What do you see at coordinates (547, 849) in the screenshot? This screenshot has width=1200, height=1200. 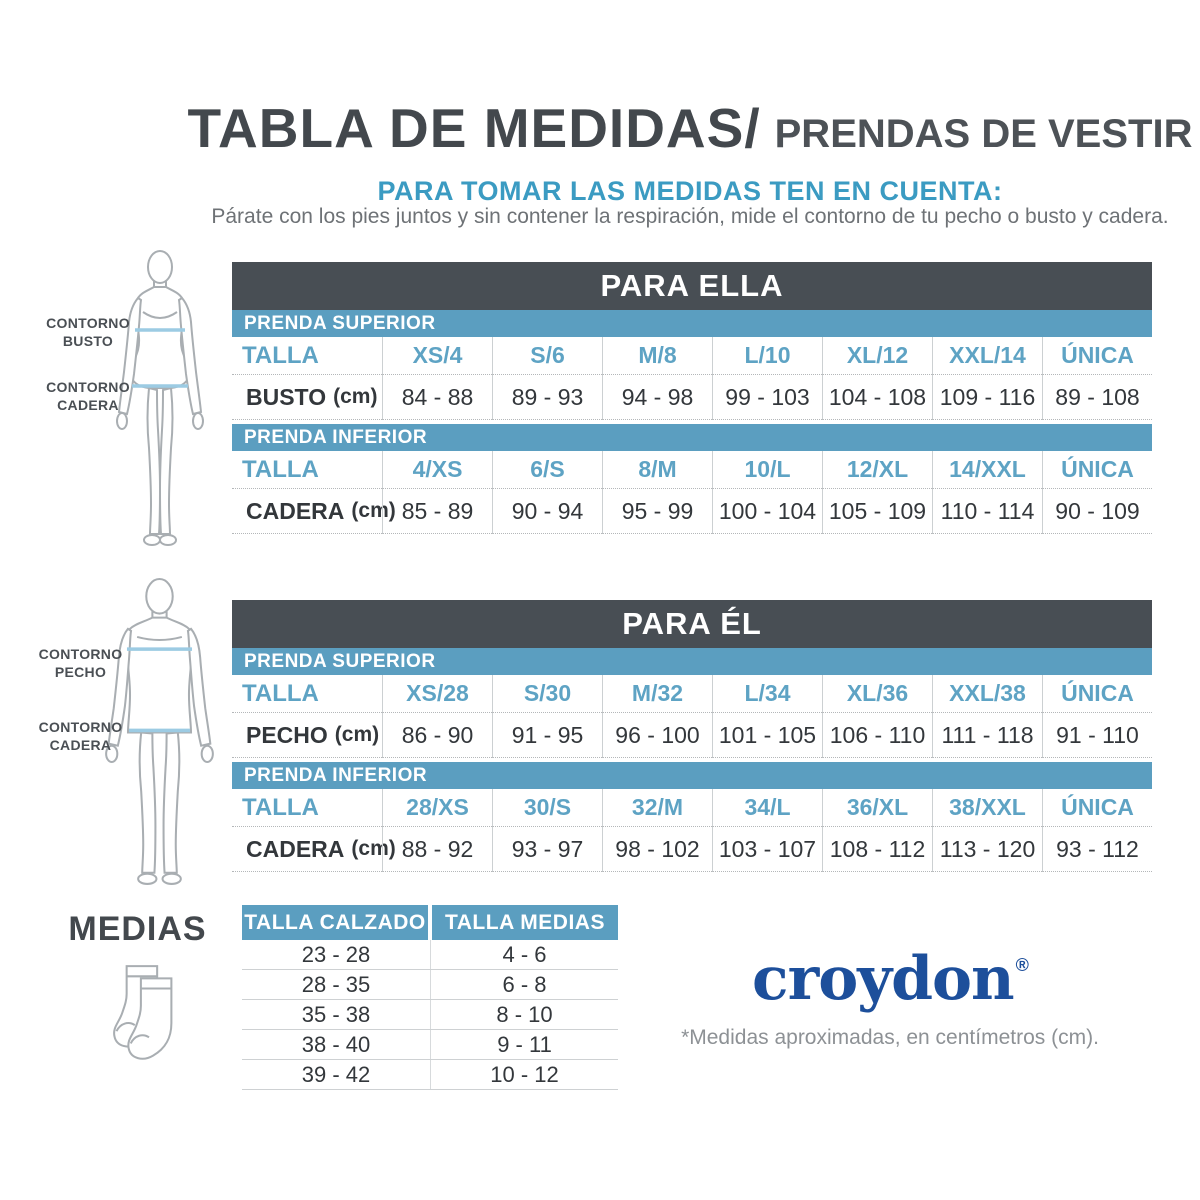 I see `value-cell: 93 - 97` at bounding box center [547, 849].